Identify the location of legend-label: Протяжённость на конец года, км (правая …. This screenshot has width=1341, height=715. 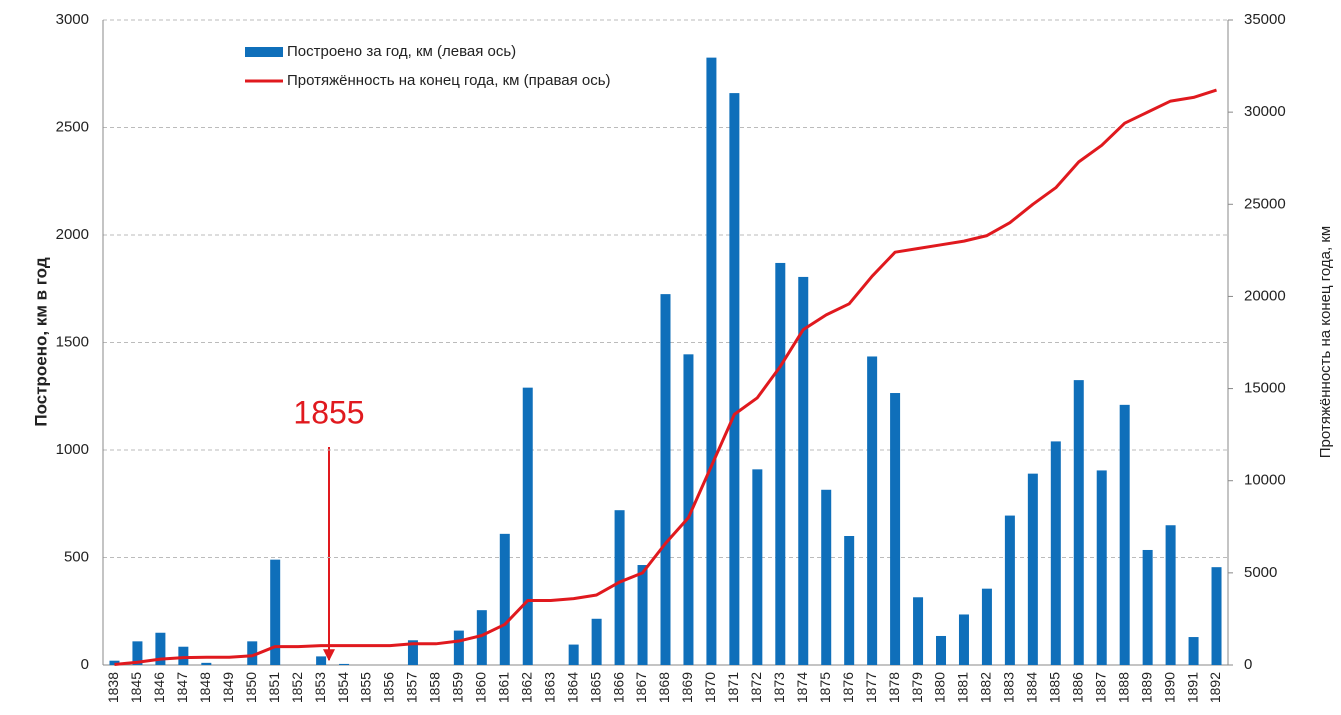
(449, 80).